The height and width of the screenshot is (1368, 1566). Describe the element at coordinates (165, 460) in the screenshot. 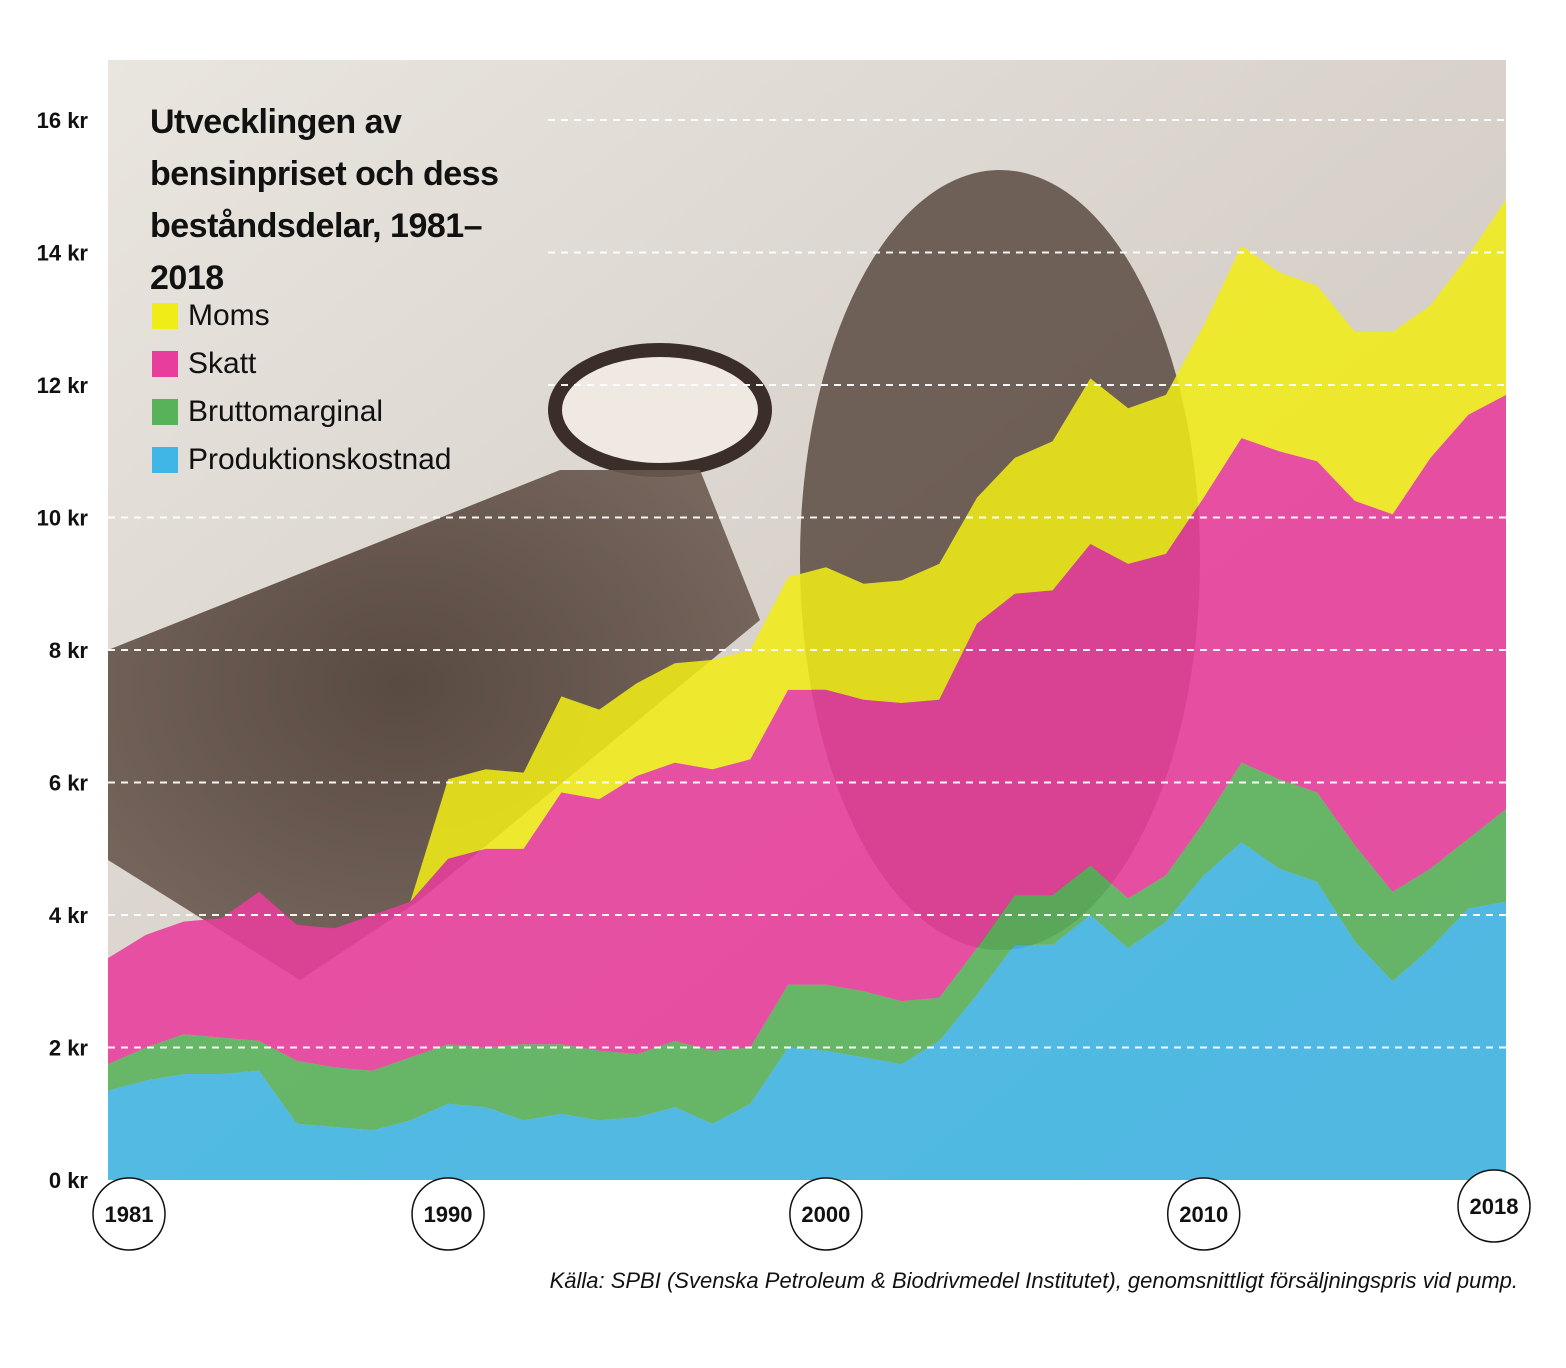

I see `legend-swatch-produktionskostnad` at that location.